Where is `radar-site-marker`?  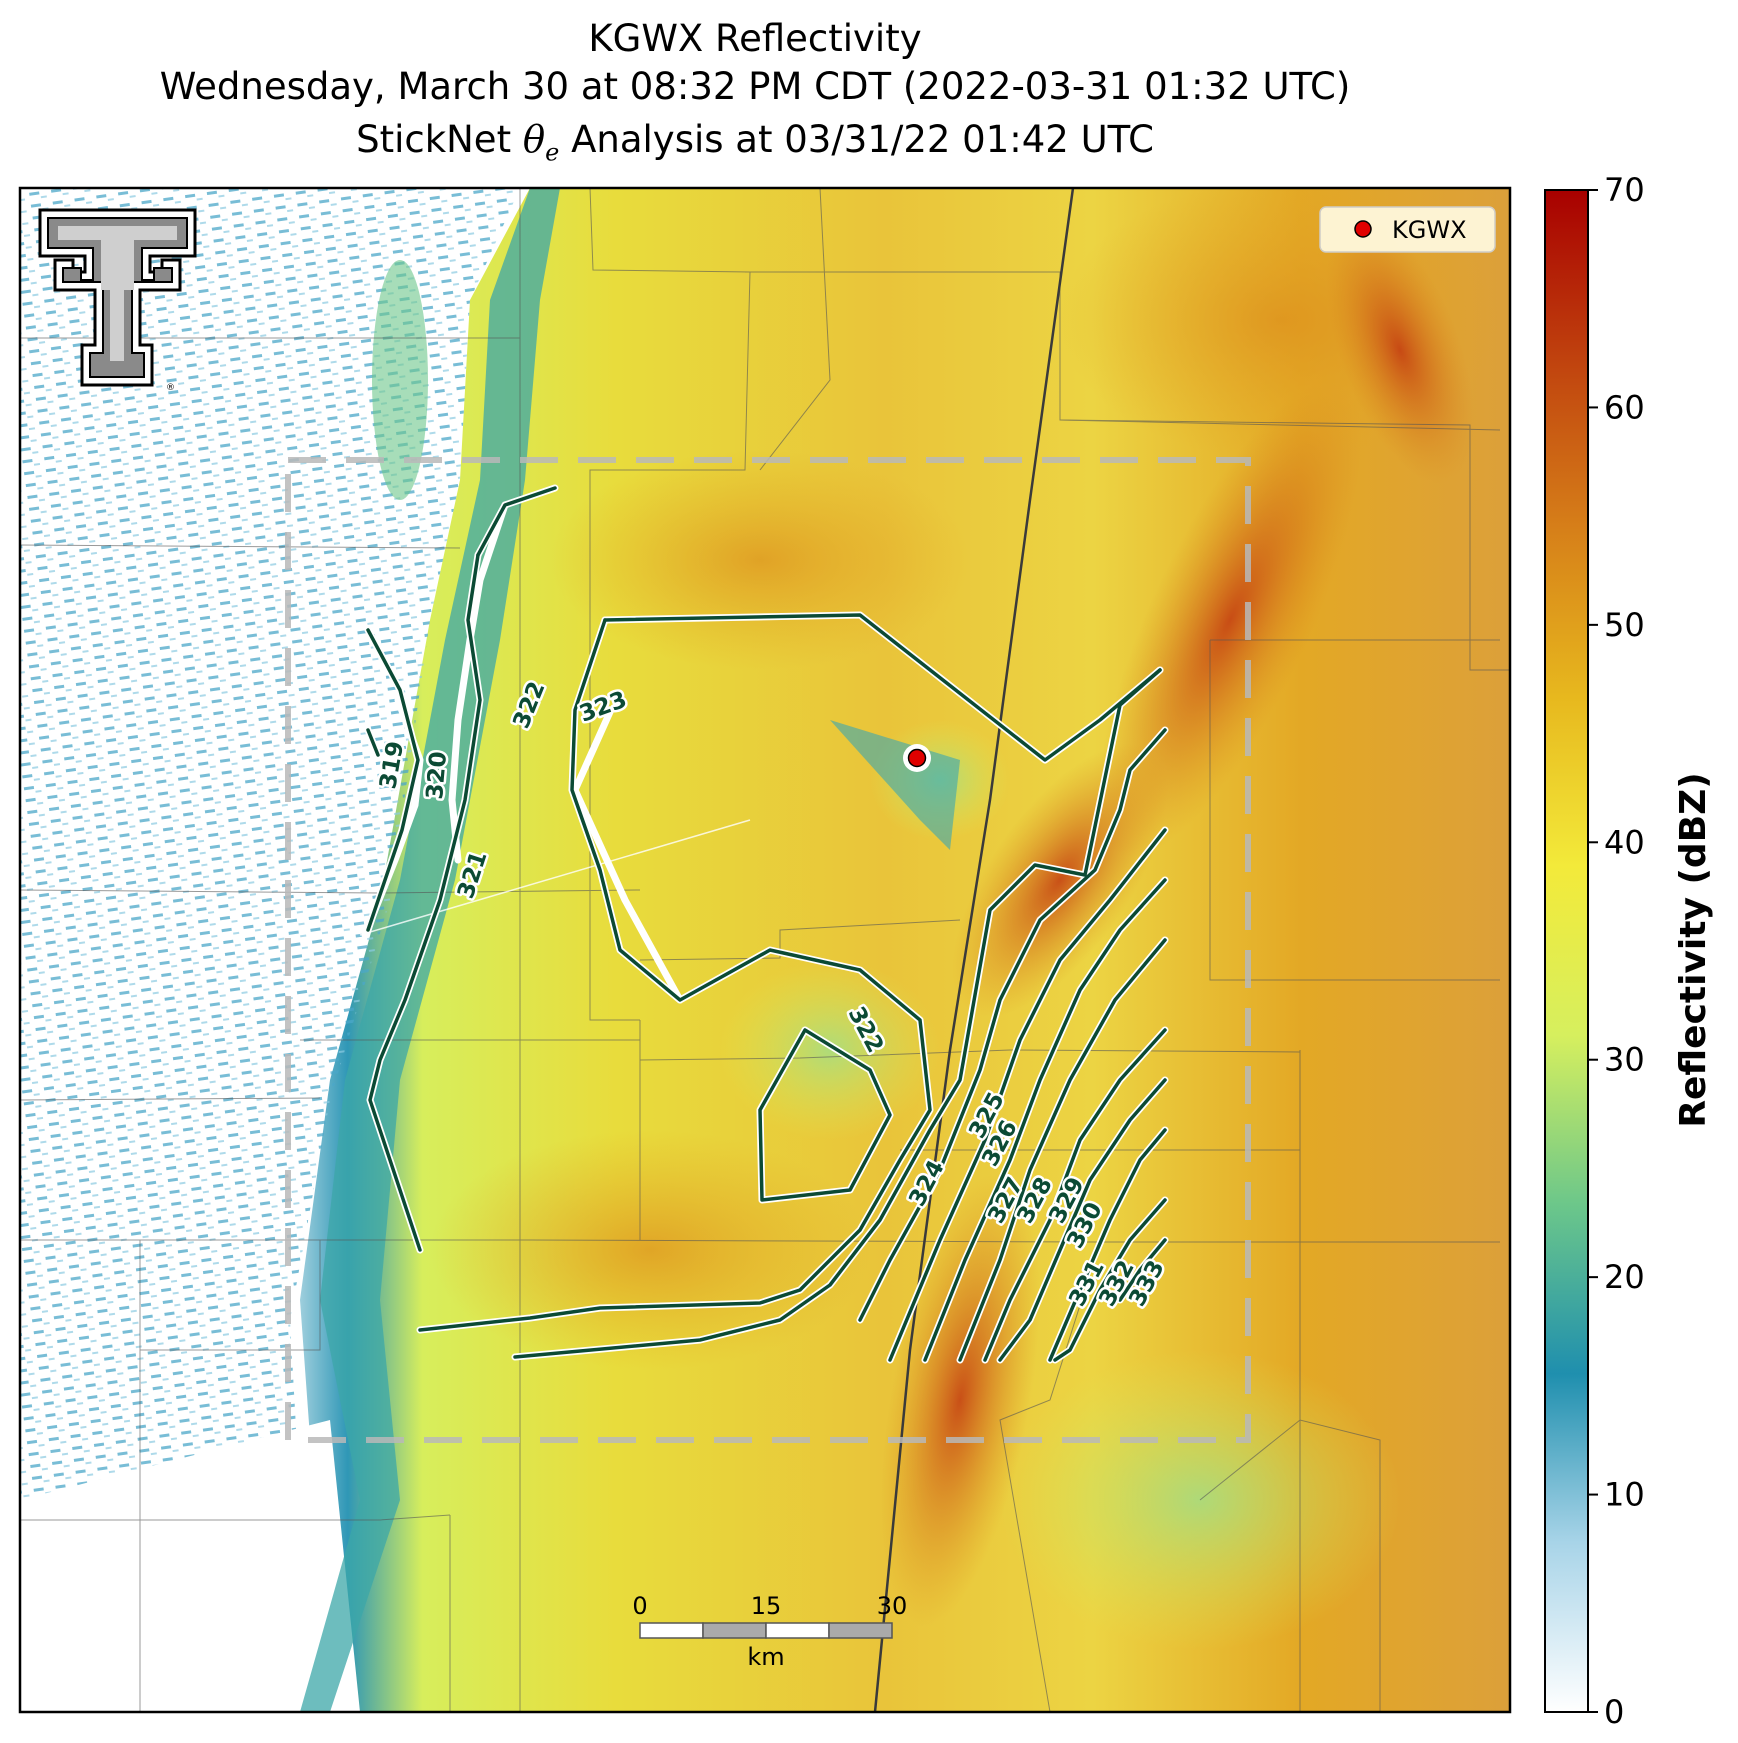
radar-site-marker is located at coordinates (917, 758).